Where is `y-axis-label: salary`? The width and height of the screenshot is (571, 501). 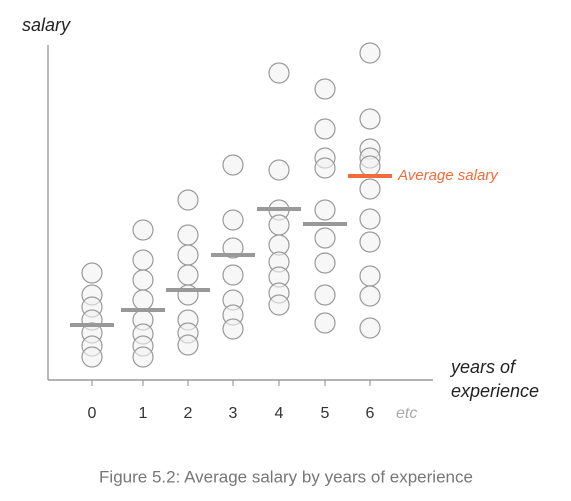 y-axis-label: salary is located at coordinates (46, 25).